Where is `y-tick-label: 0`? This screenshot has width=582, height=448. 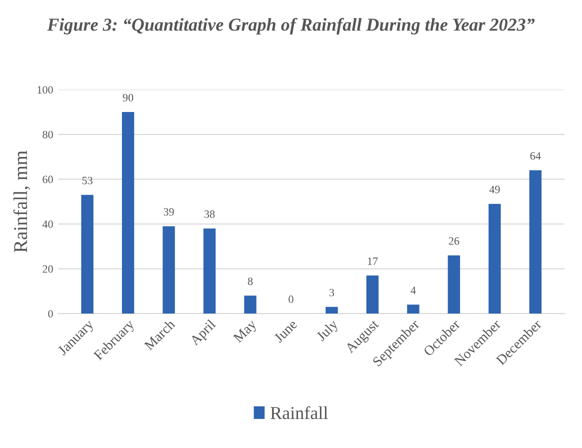 y-tick-label: 0 is located at coordinates (50, 314).